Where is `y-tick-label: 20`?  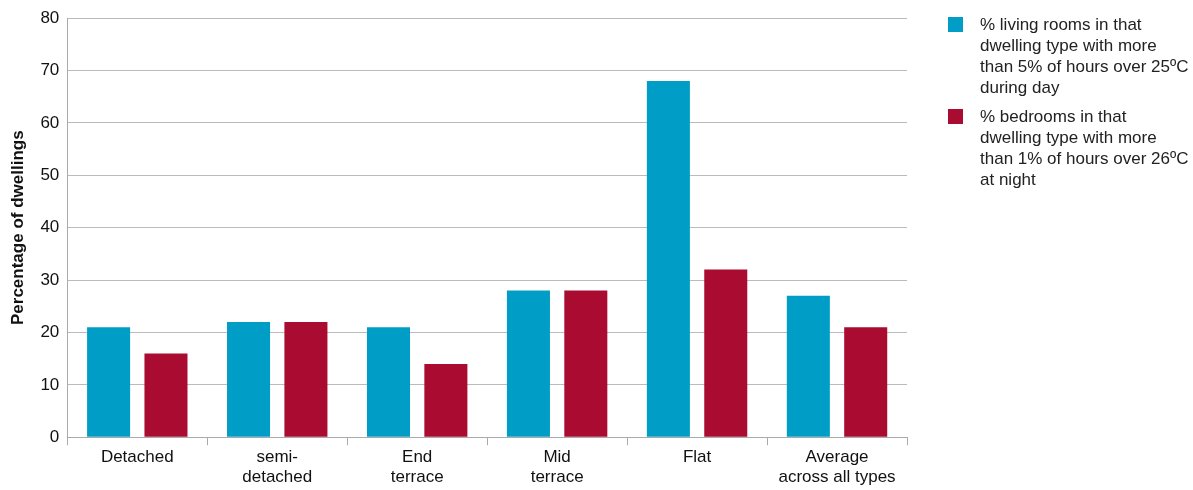
y-tick-label: 20 is located at coordinates (50, 332).